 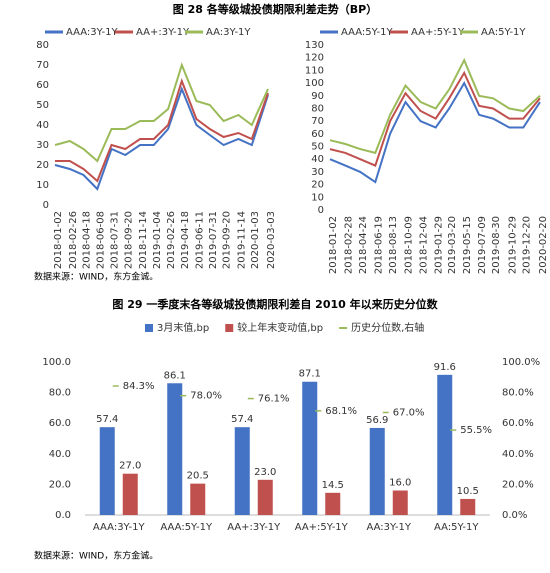 I want to click on x-tick-label: 2018-11-14, so click(x=143, y=240).